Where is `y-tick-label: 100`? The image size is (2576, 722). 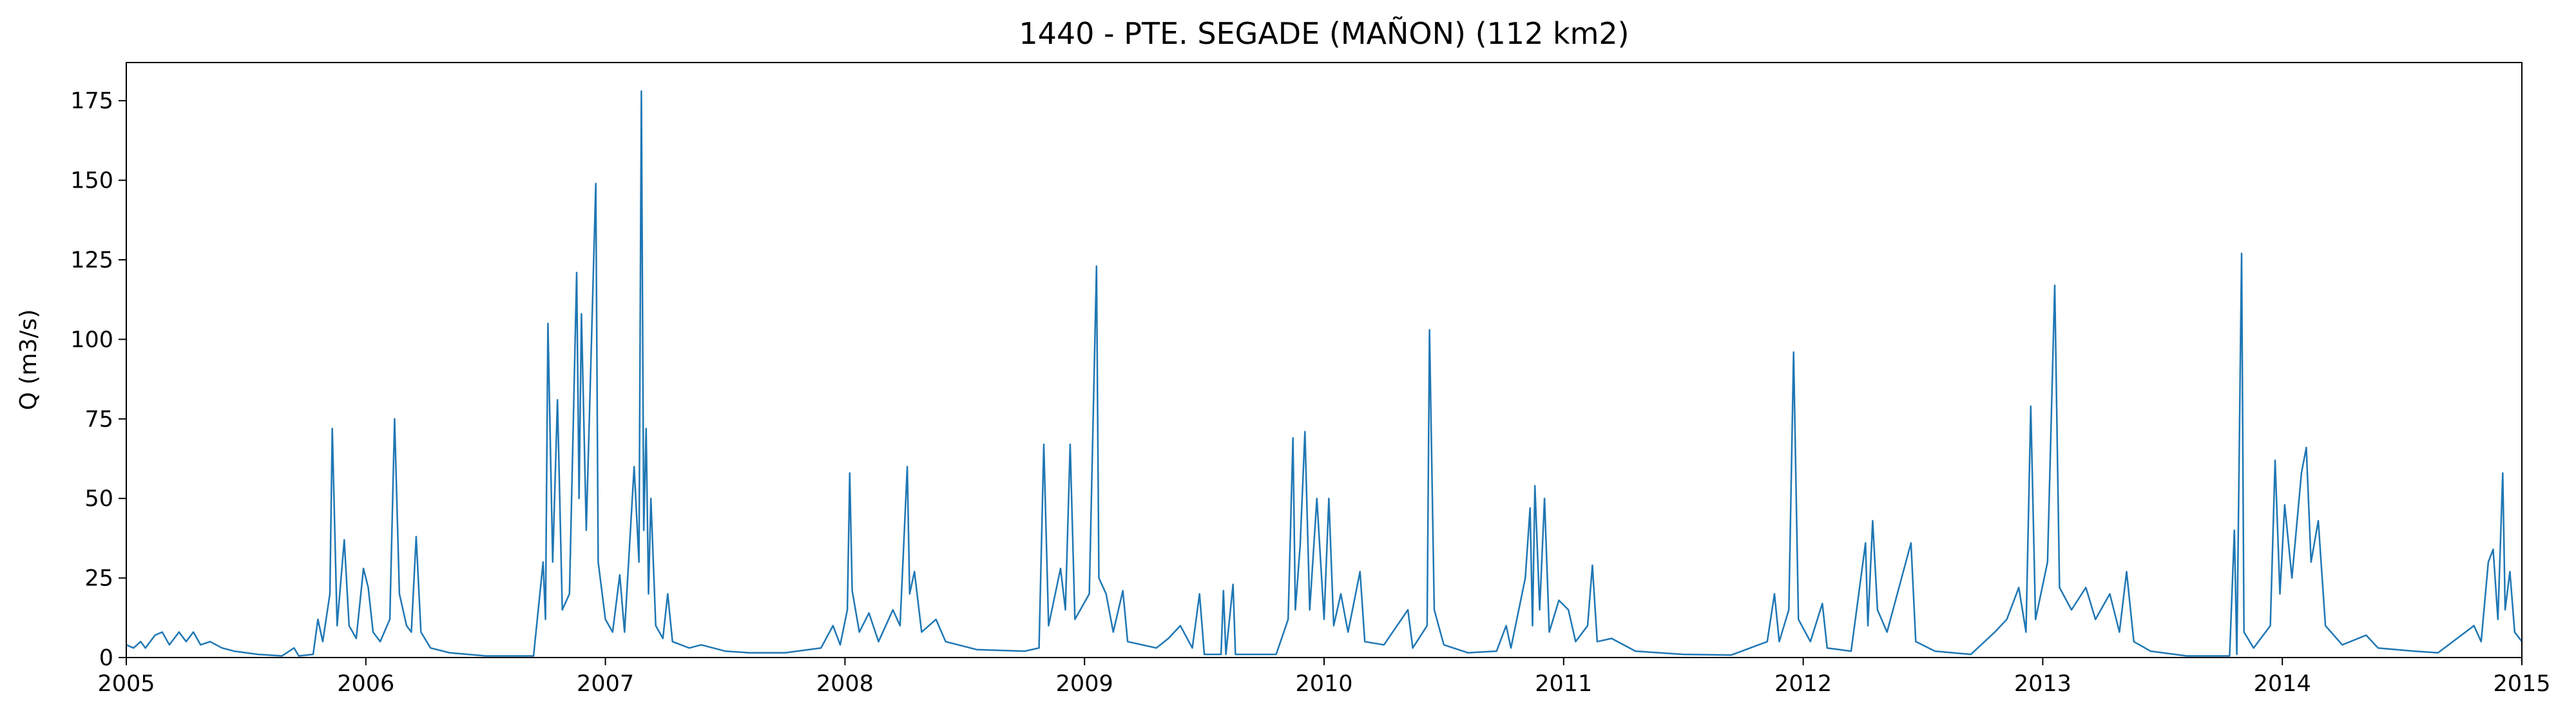 y-tick-label: 100 is located at coordinates (92, 340).